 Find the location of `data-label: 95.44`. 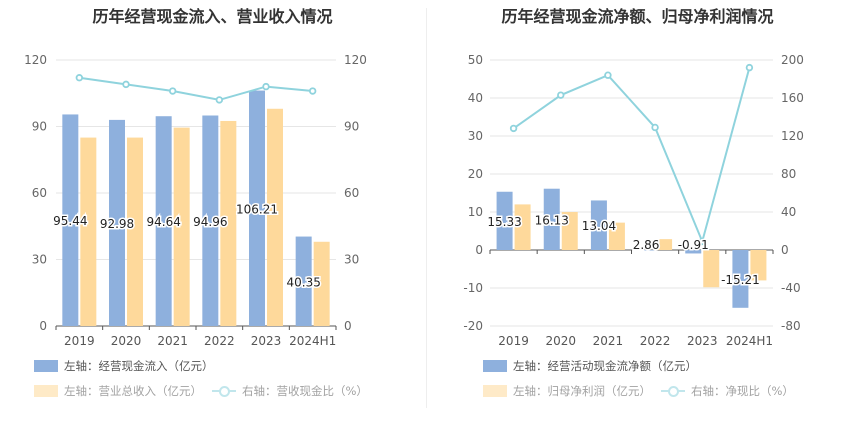

data-label: 95.44 is located at coordinates (70, 221).